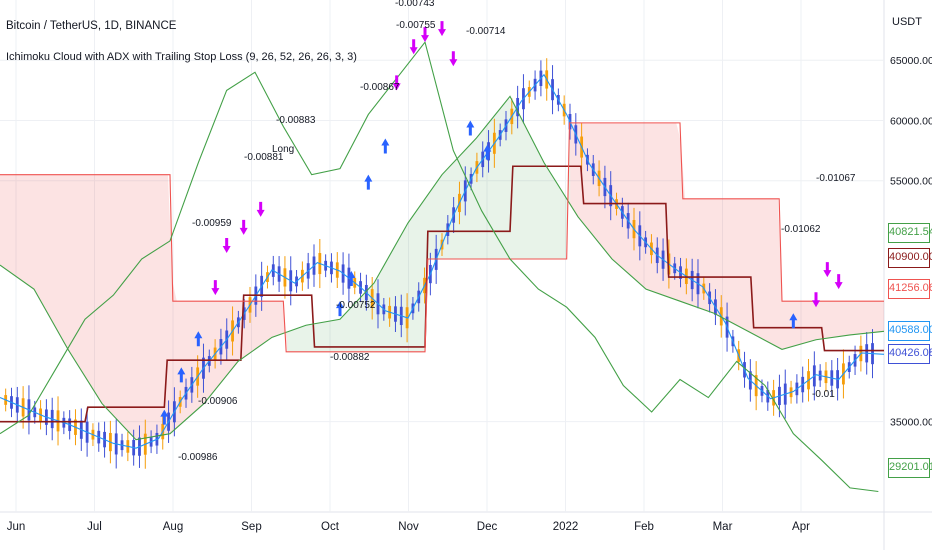  Describe the element at coordinates (198, 457) in the screenshot. I see `signal-label-11: -0.00986` at that location.